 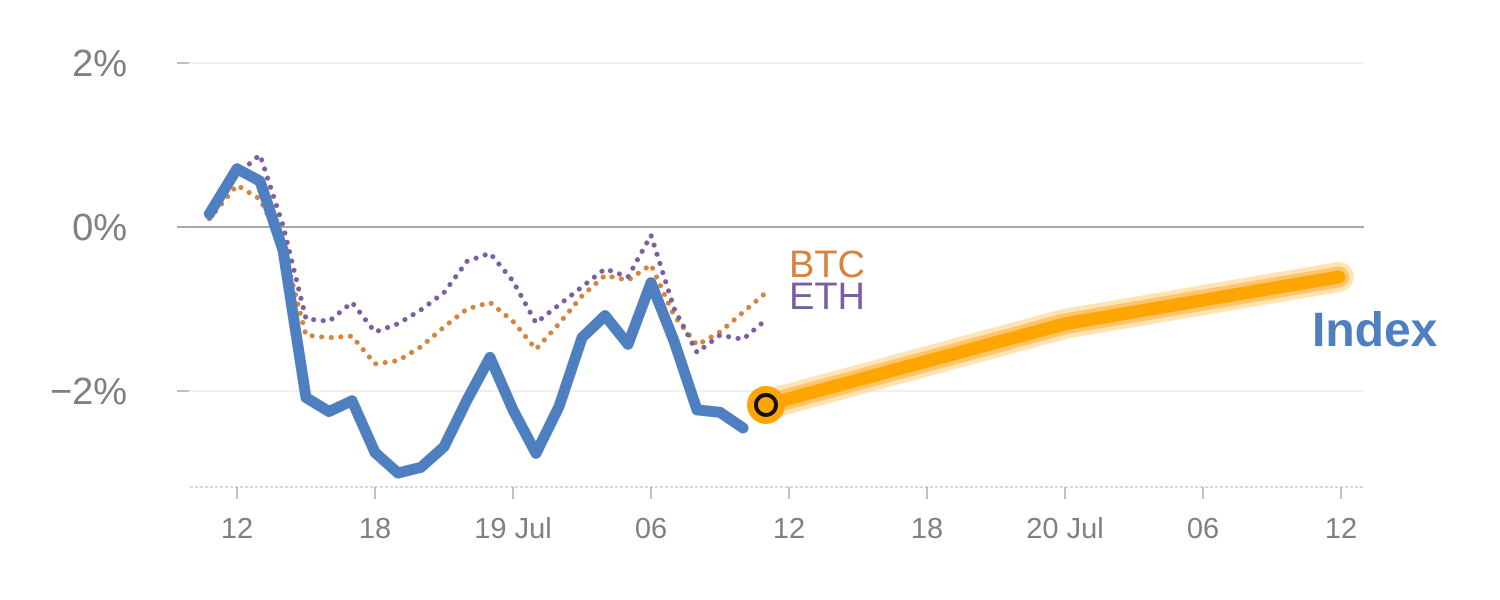 What do you see at coordinates (766, 404) in the screenshot?
I see `current-point-marker` at bounding box center [766, 404].